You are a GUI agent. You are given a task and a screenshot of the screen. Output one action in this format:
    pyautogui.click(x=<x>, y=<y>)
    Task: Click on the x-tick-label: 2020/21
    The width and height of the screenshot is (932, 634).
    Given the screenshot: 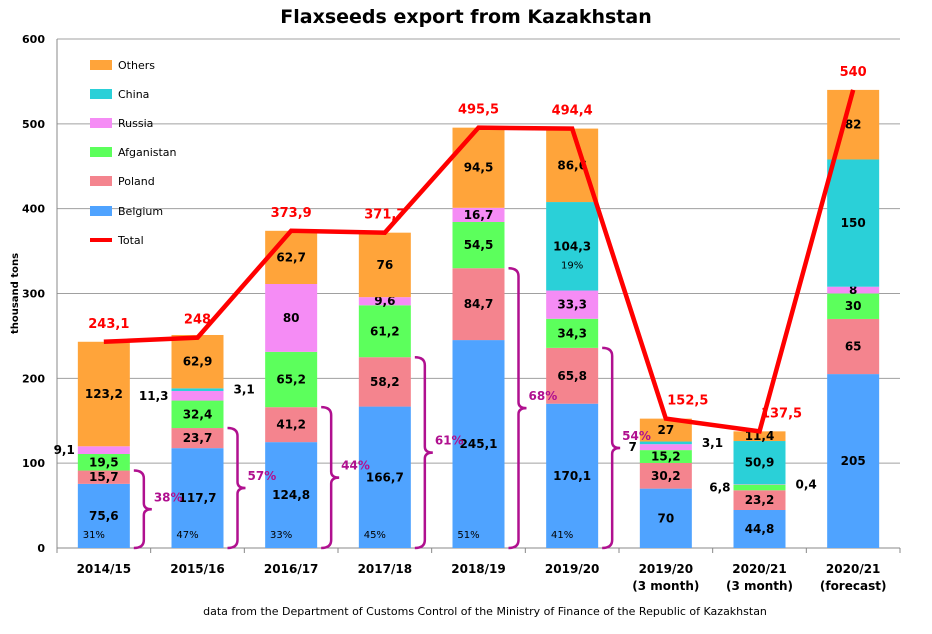 What is the action you would take?
    pyautogui.click(x=759, y=569)
    